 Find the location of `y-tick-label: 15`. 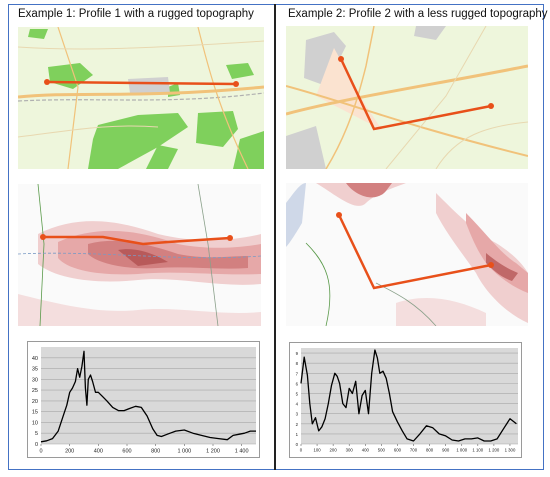

y-tick-label: 15 is located at coordinates (35, 413).